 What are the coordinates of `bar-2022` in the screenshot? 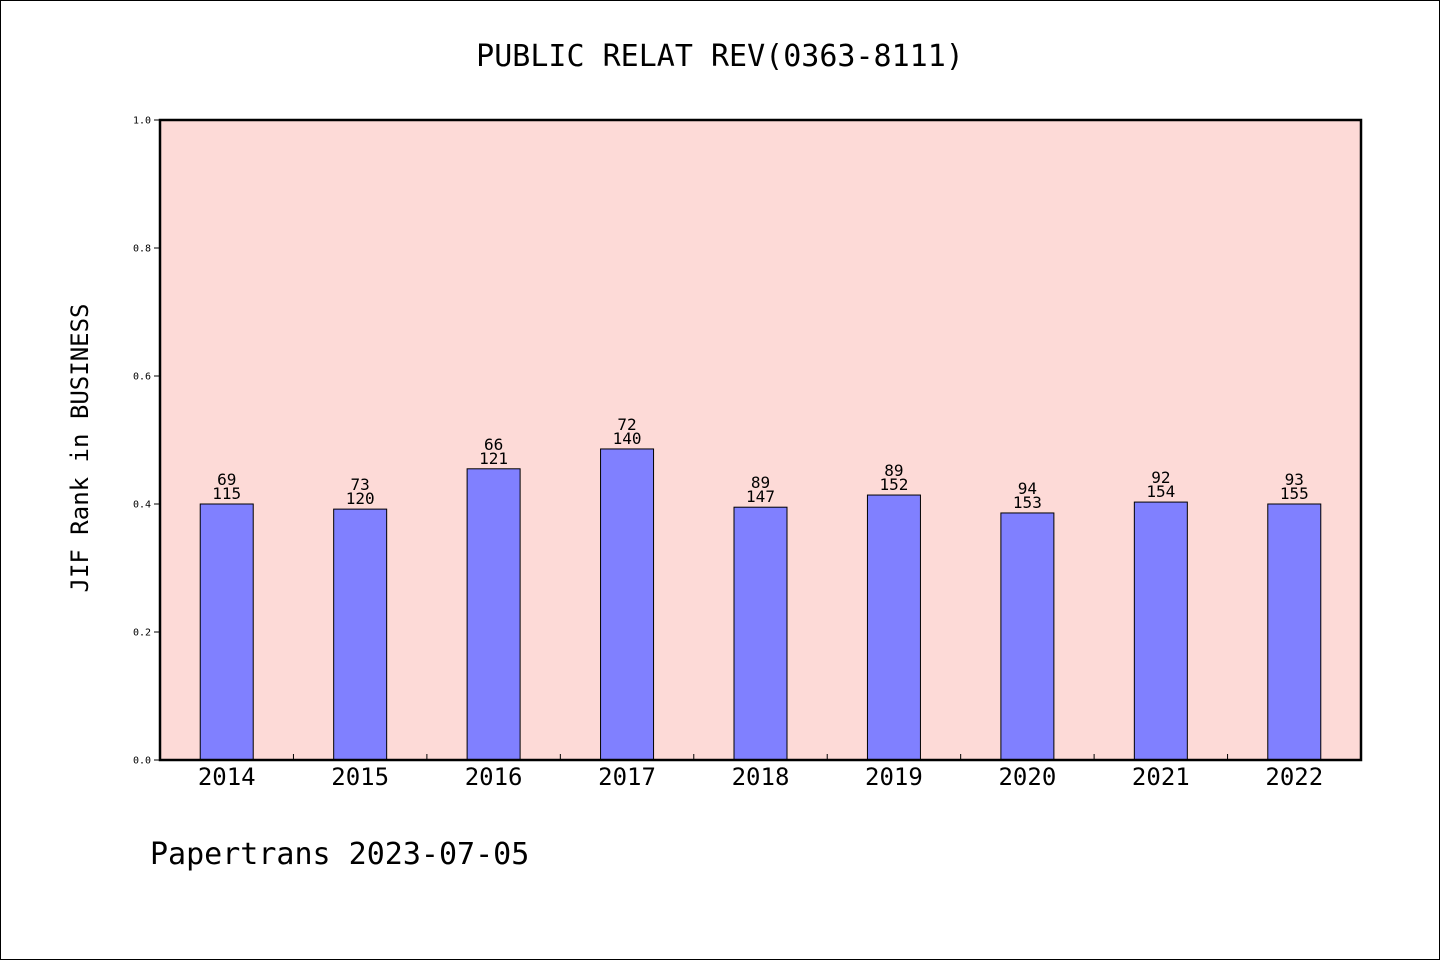 It's located at (1294, 632).